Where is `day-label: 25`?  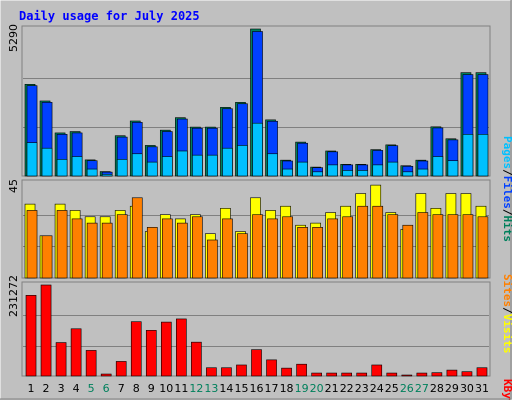
day-label: 25 is located at coordinates (392, 388).